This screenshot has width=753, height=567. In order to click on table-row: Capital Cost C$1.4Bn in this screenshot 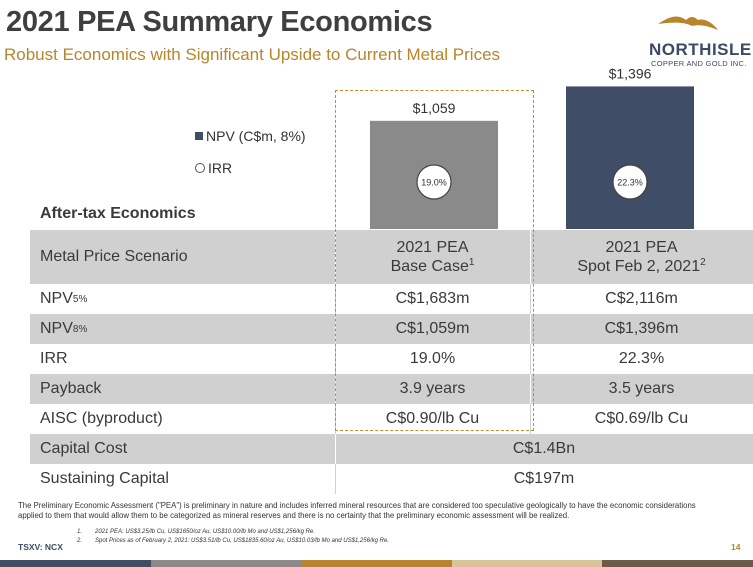, I will do `click(391, 449)`.